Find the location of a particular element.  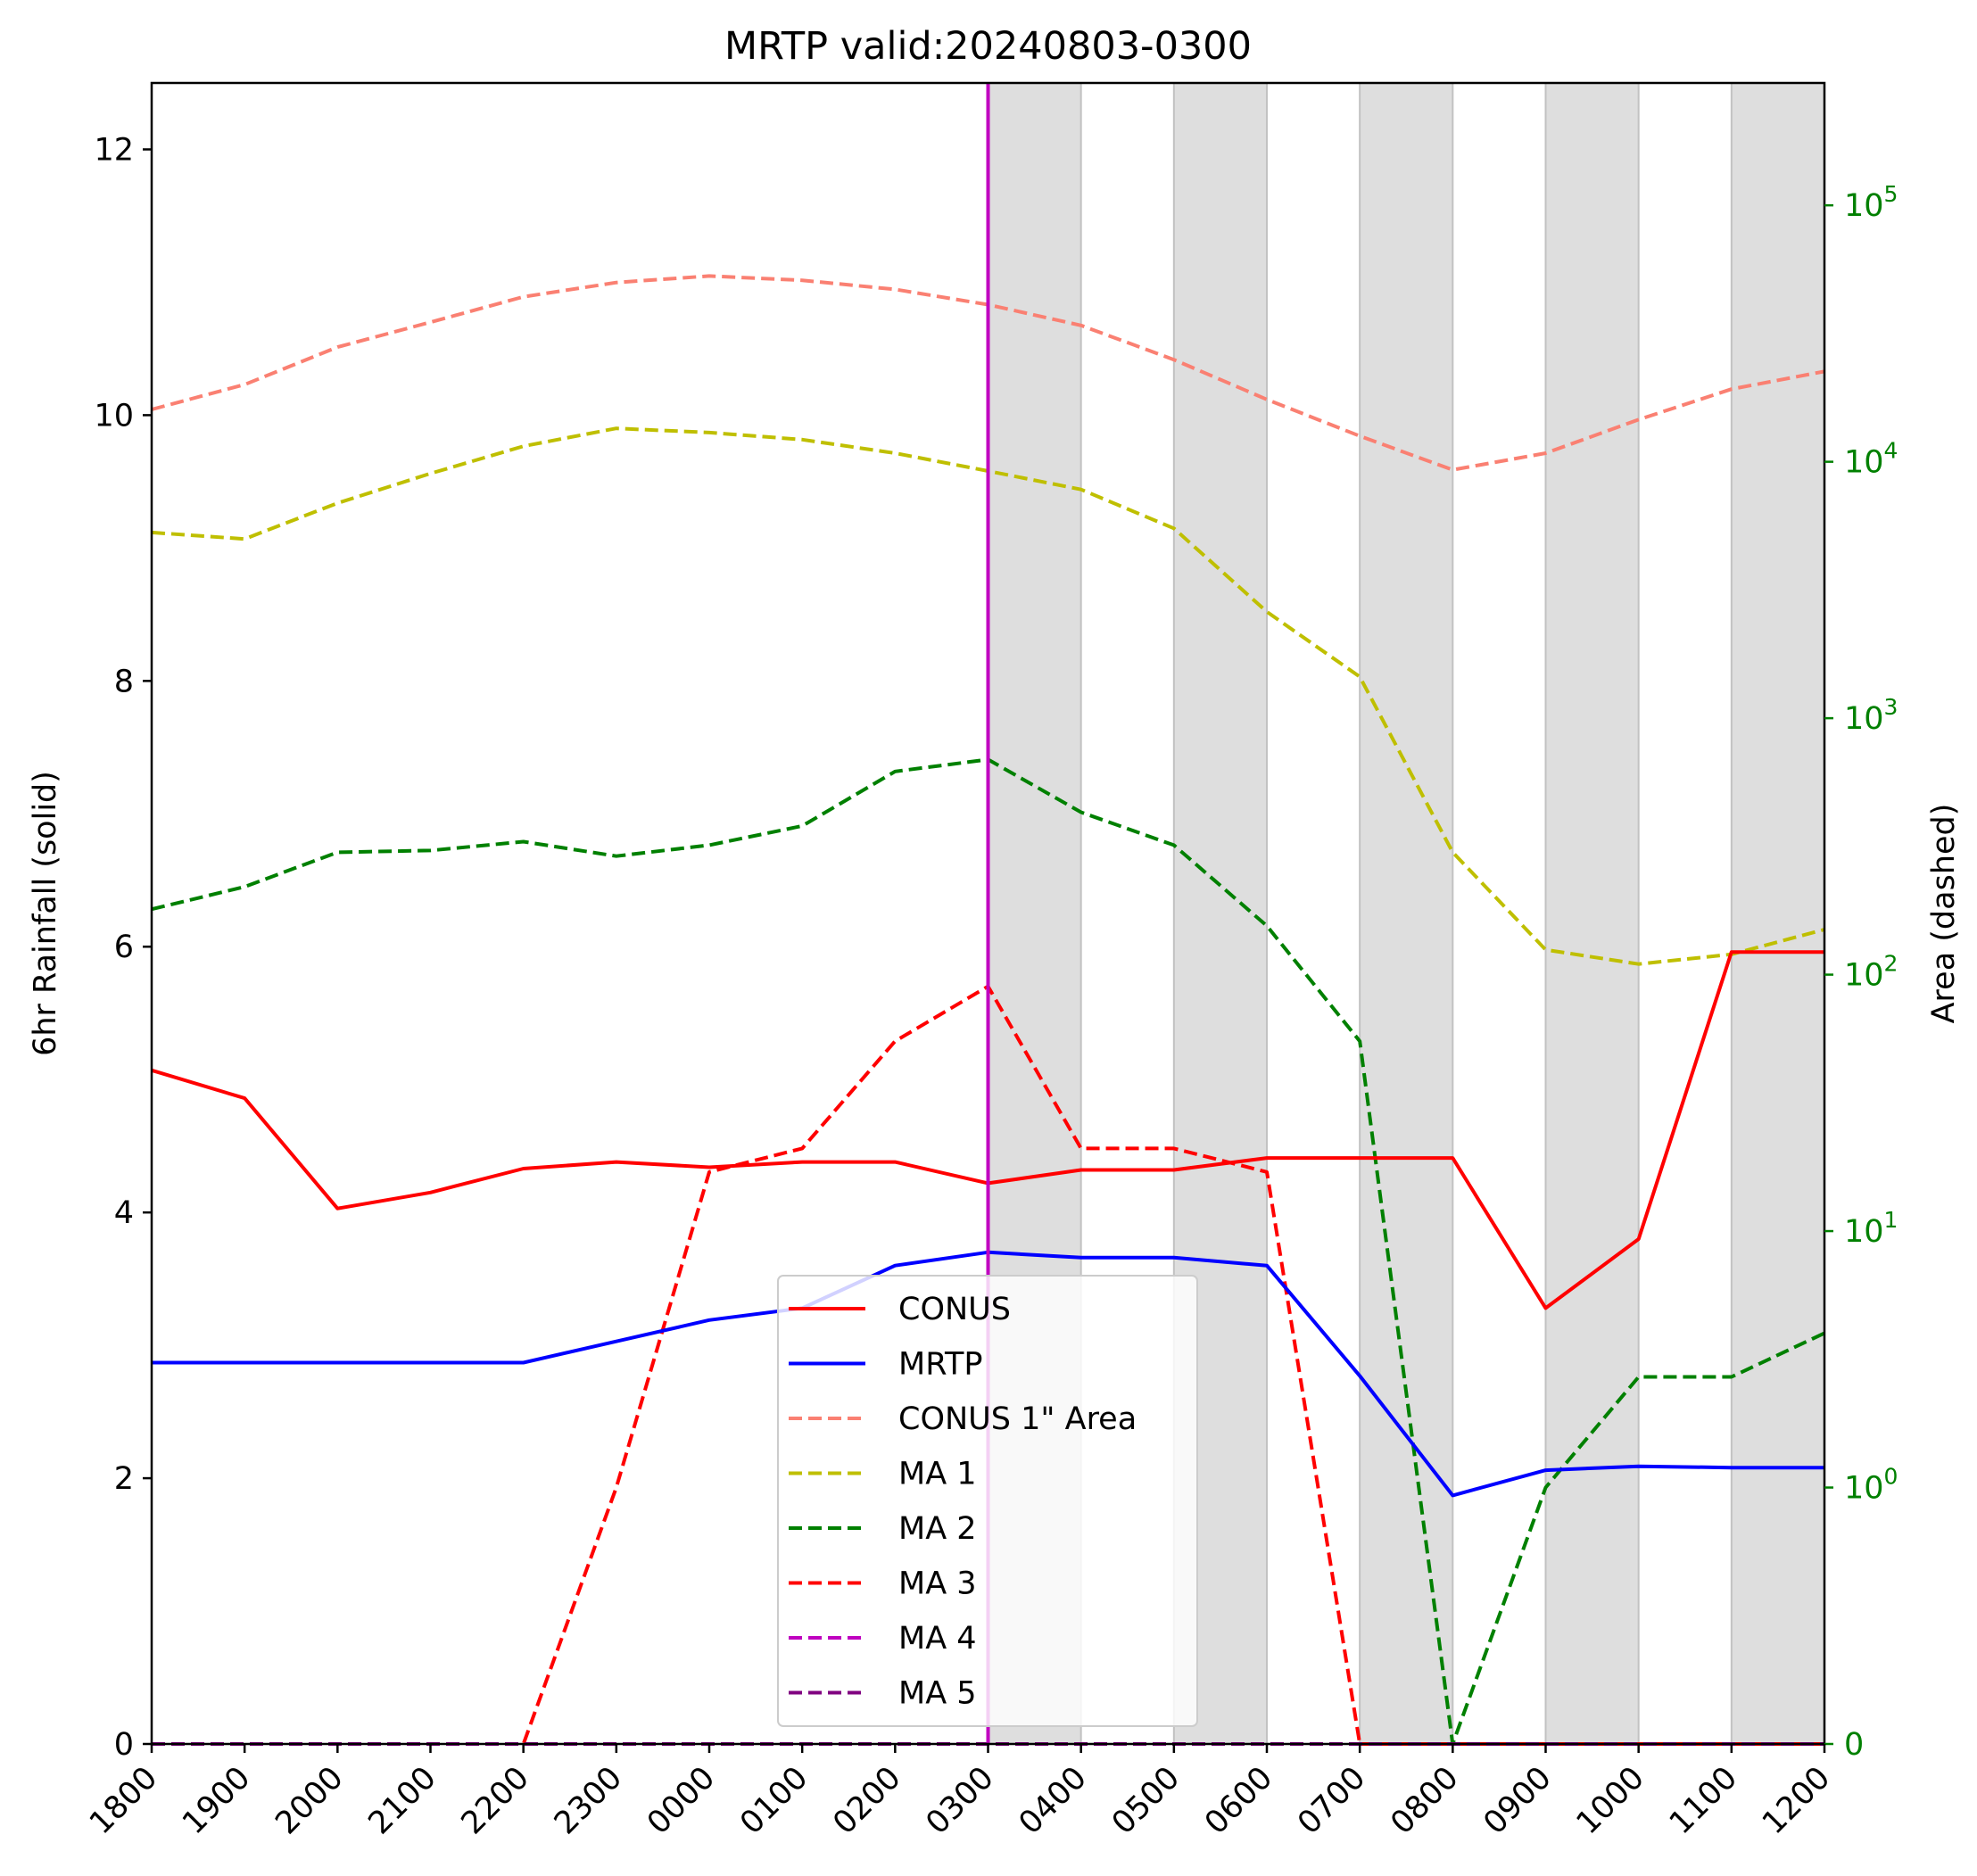

y-right-tick-label: 10⁴ is located at coordinates (1871, 460).